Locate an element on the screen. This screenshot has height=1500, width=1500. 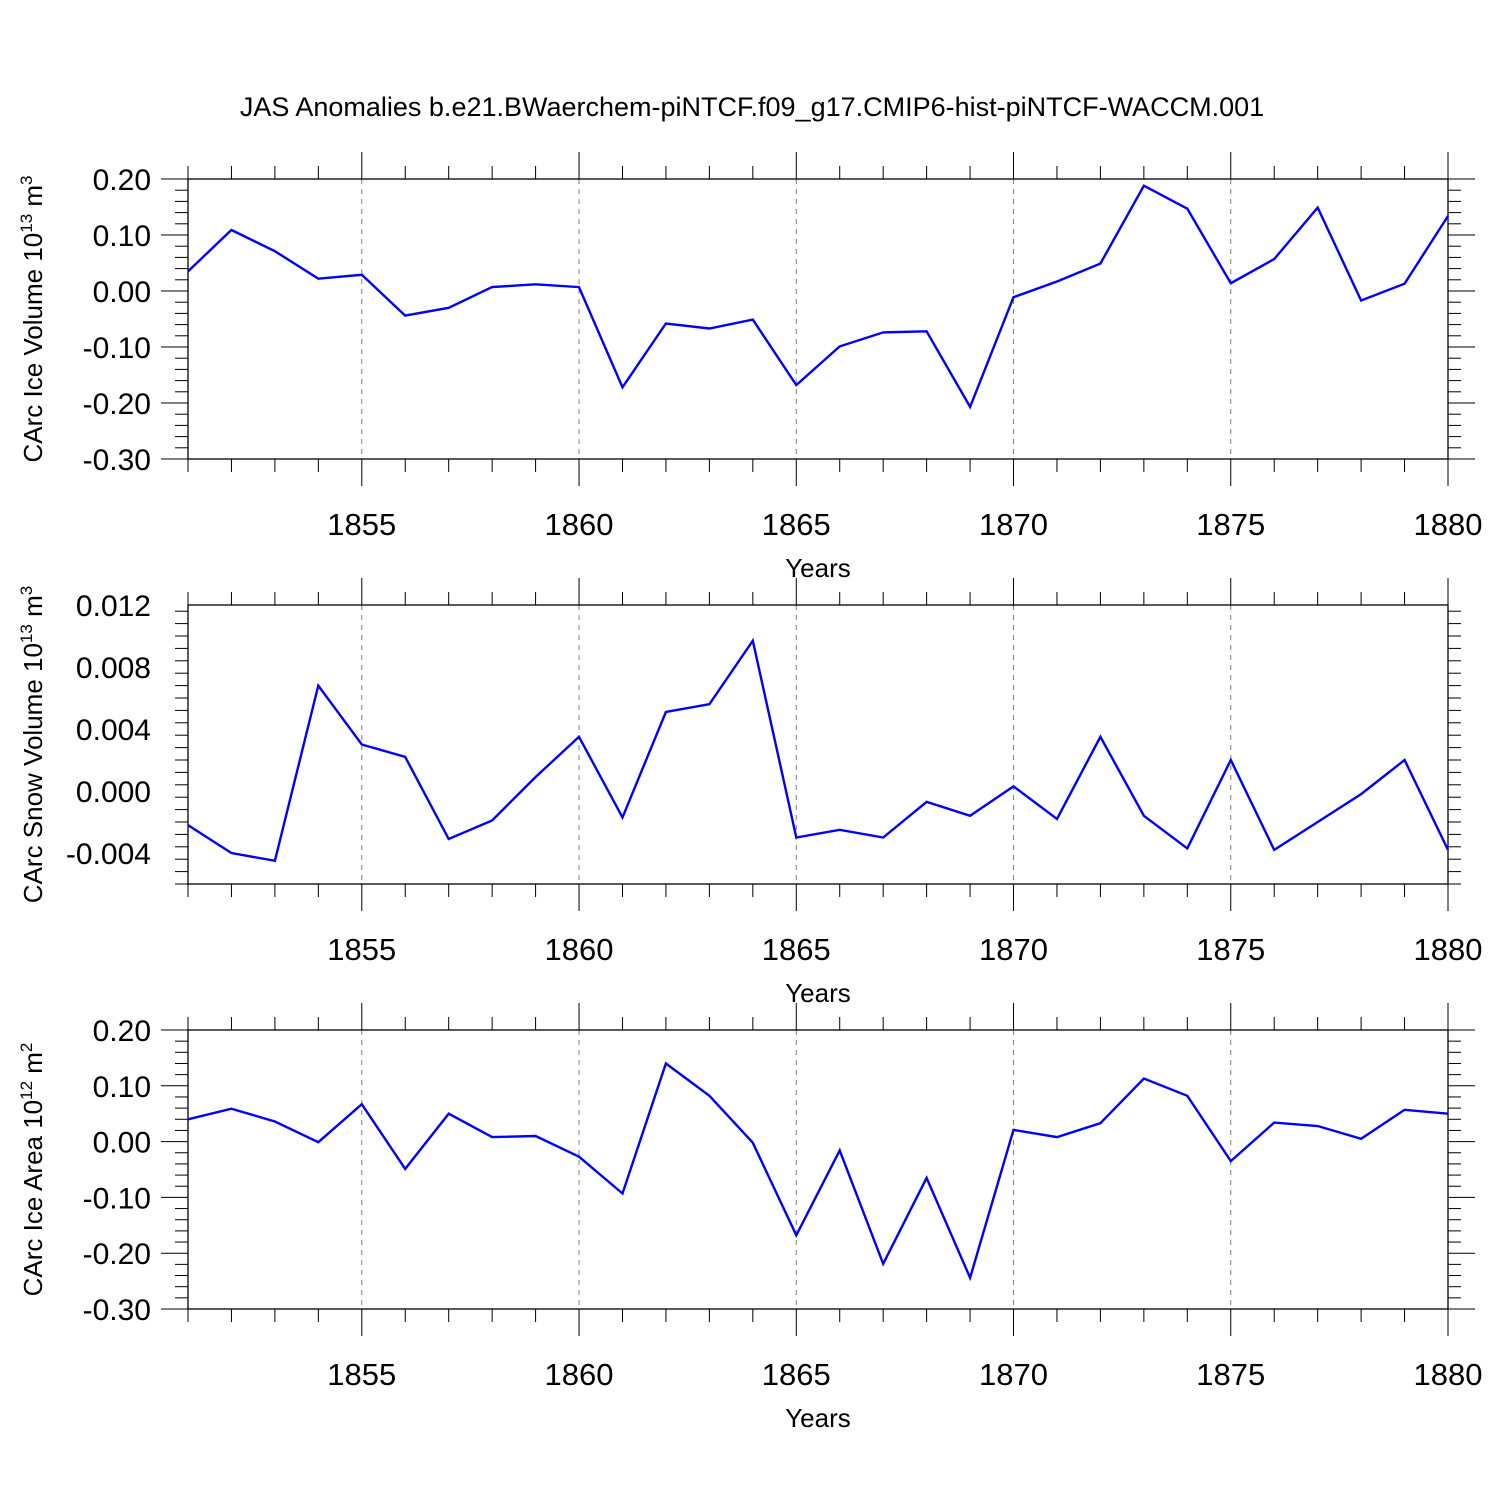
y-axis-label: CArc Ice Area 1012 m2 is located at coordinates (32, 1170).